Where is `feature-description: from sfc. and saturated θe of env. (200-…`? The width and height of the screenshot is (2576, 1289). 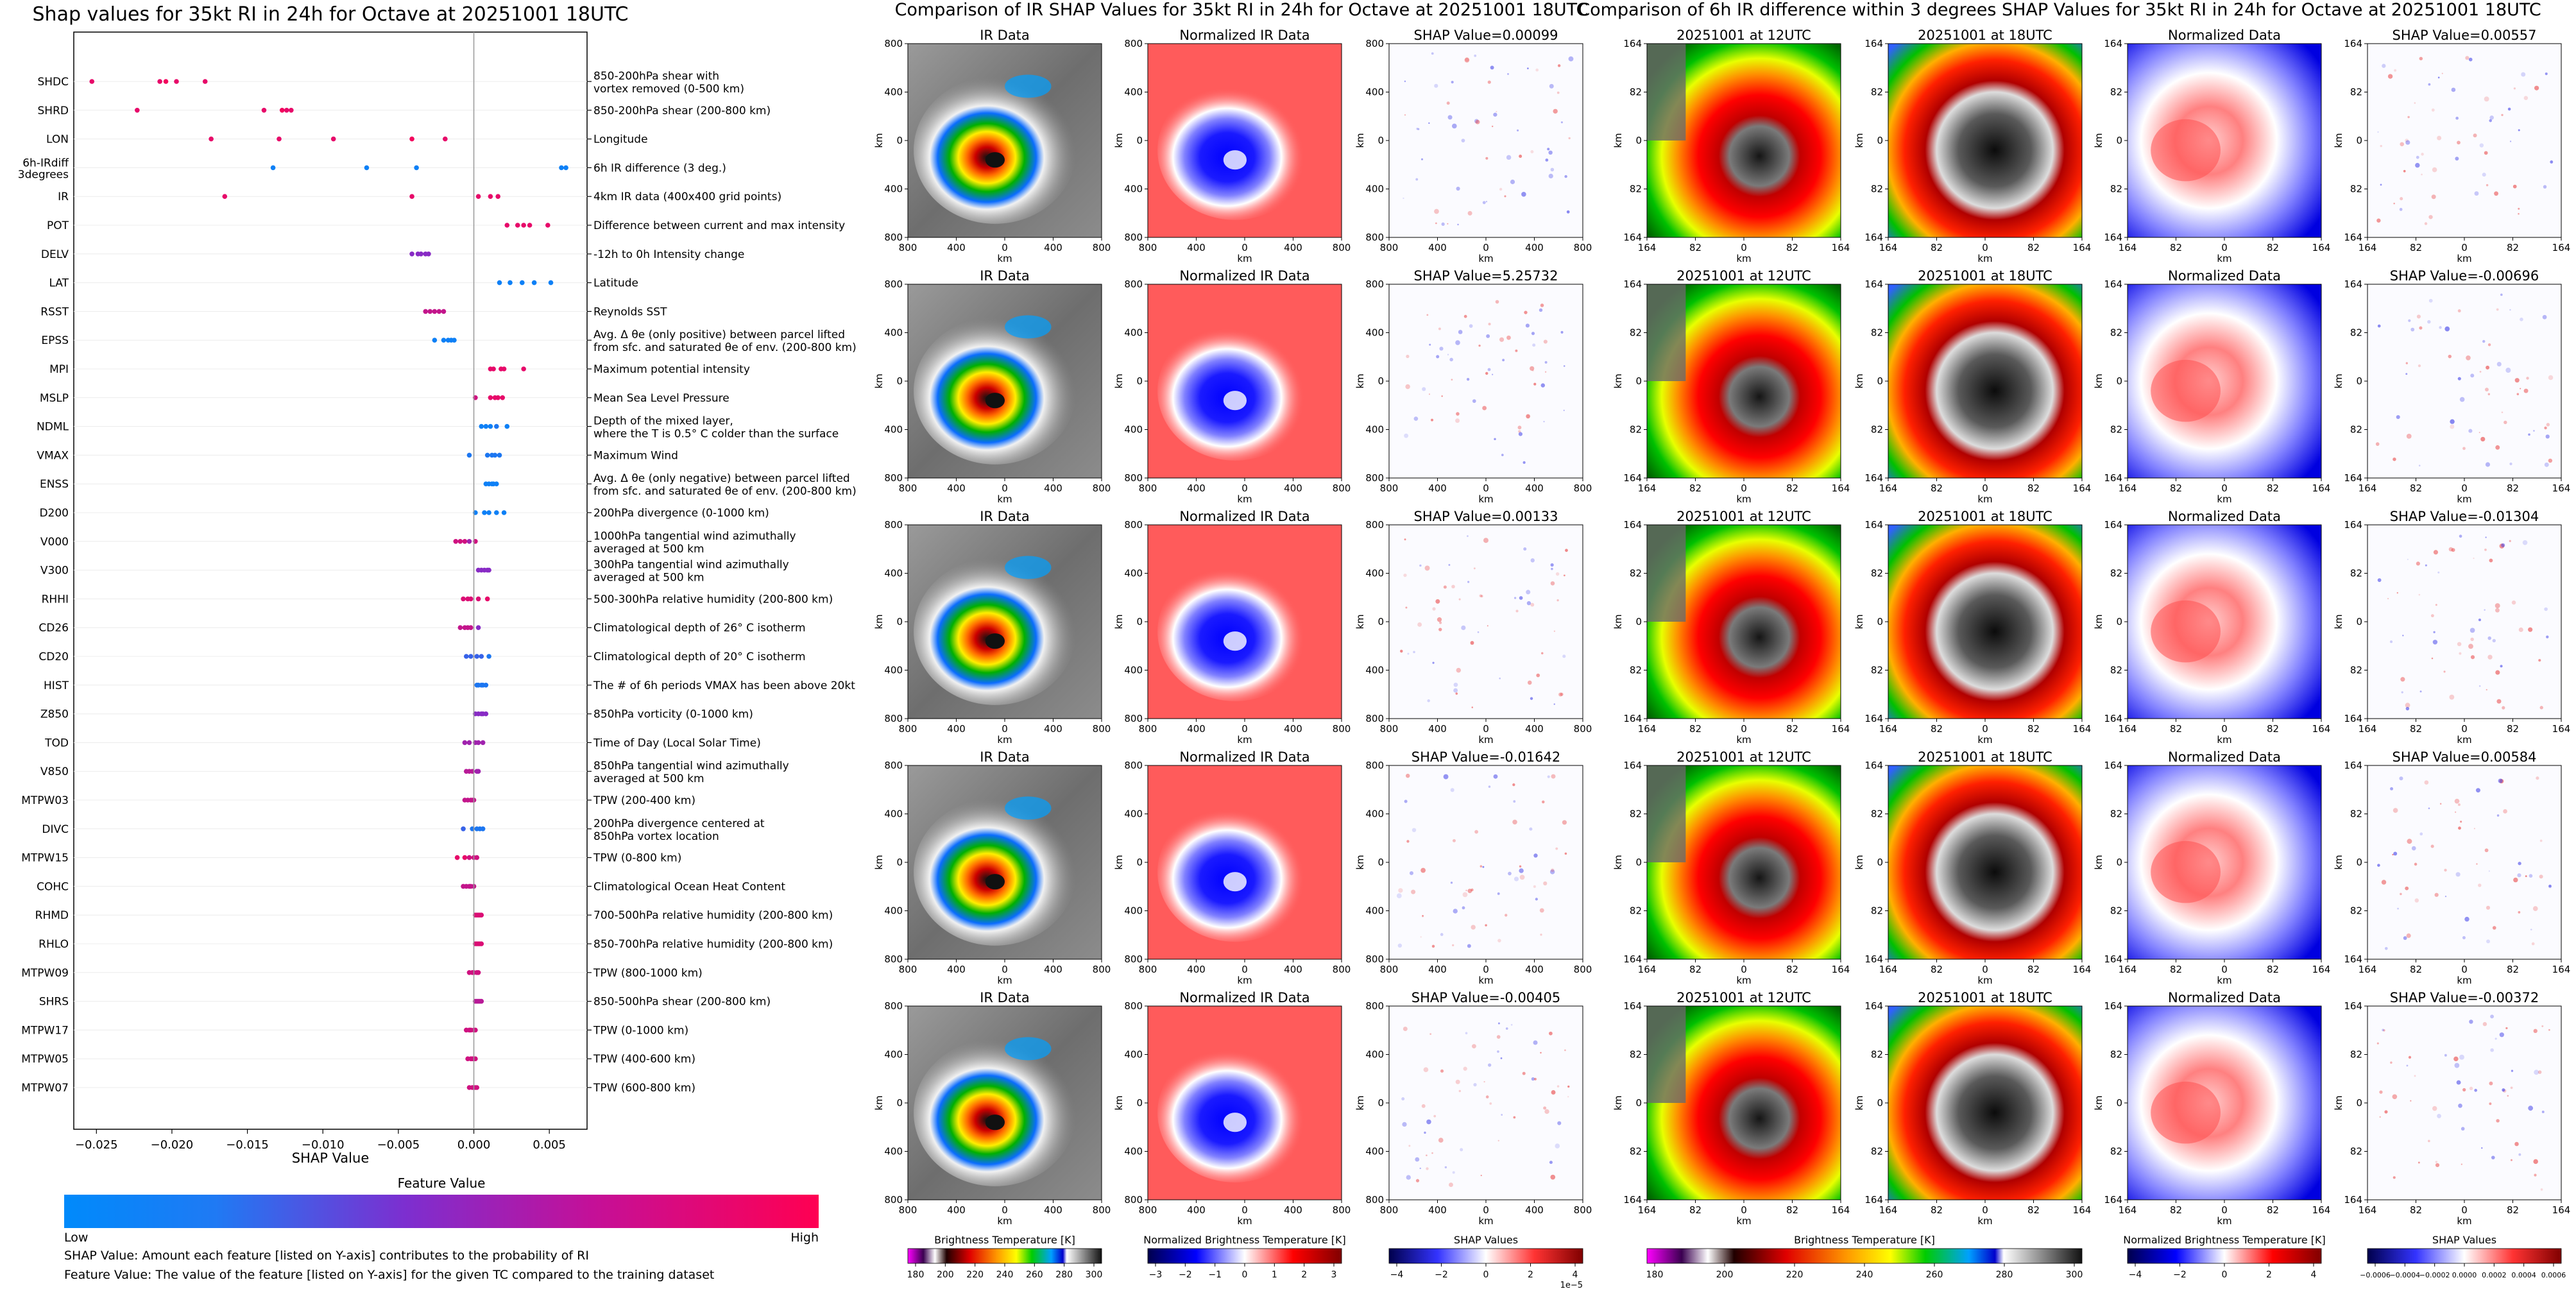 feature-description: from sfc. and saturated θe of env. (200-… is located at coordinates (725, 347).